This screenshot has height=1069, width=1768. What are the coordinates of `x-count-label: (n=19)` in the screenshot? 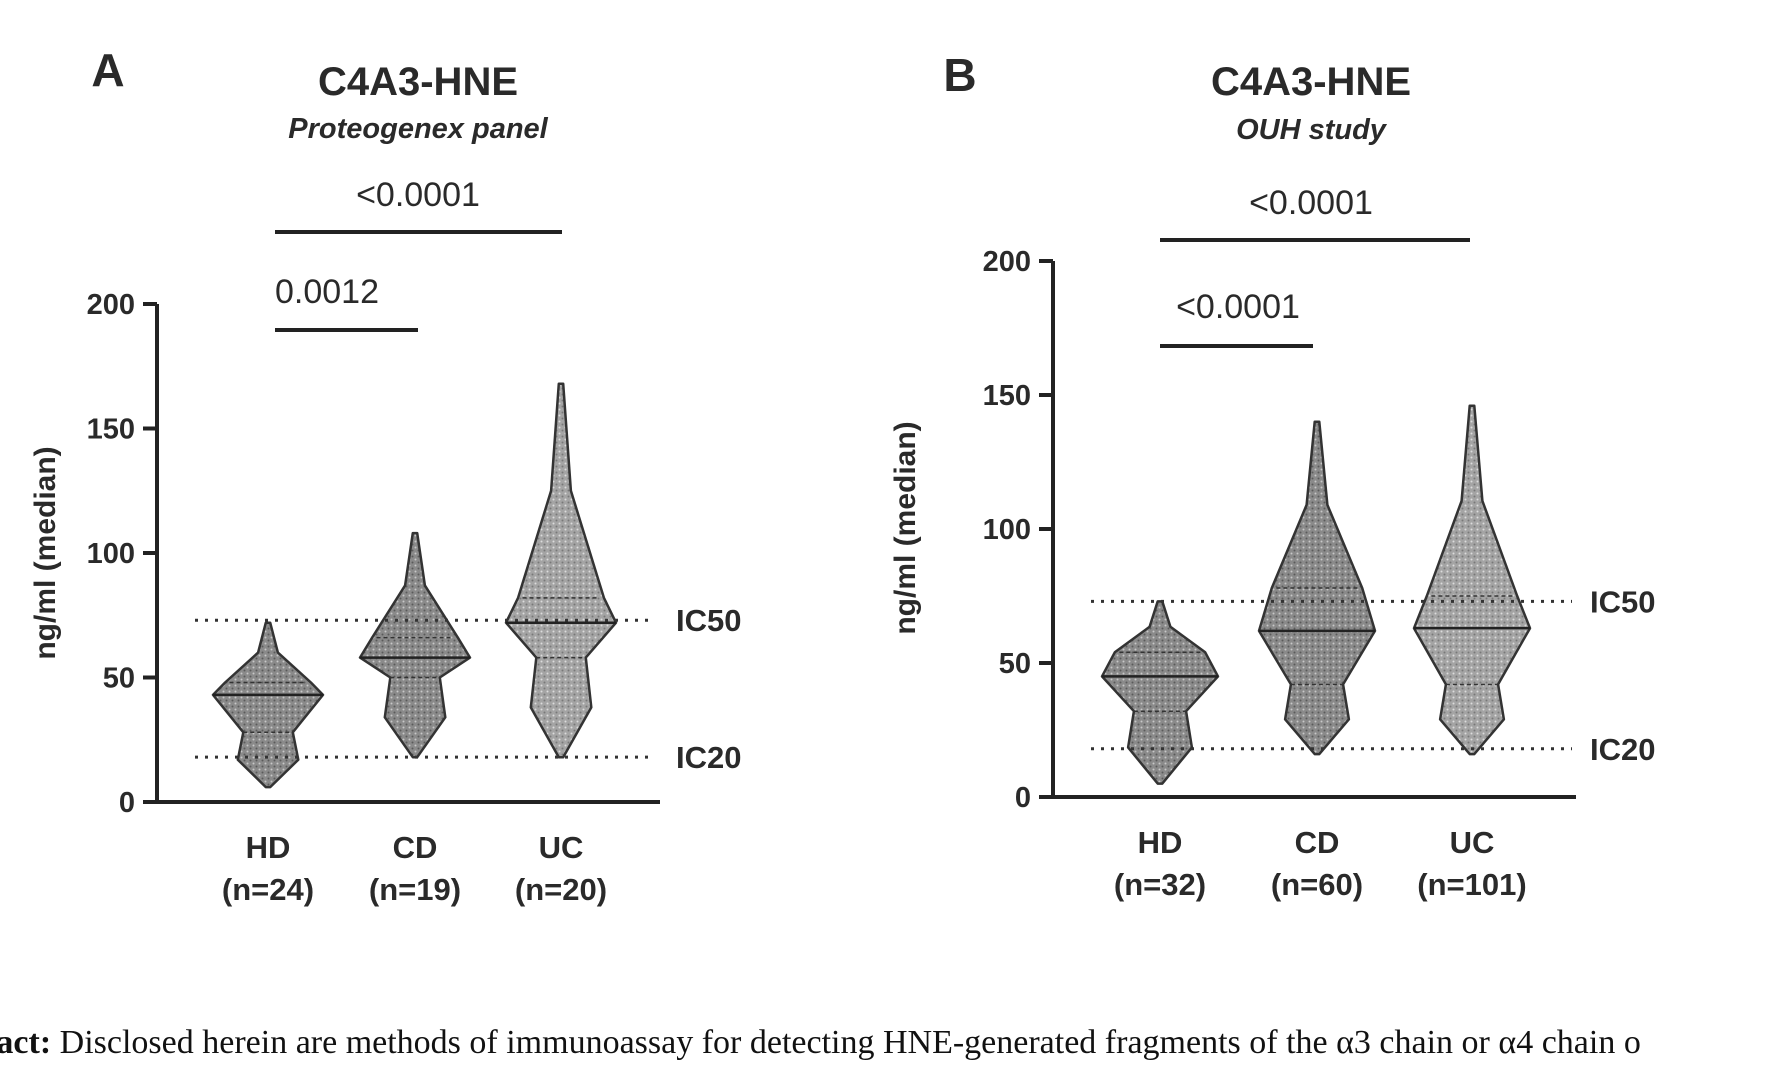 It's located at (415, 889).